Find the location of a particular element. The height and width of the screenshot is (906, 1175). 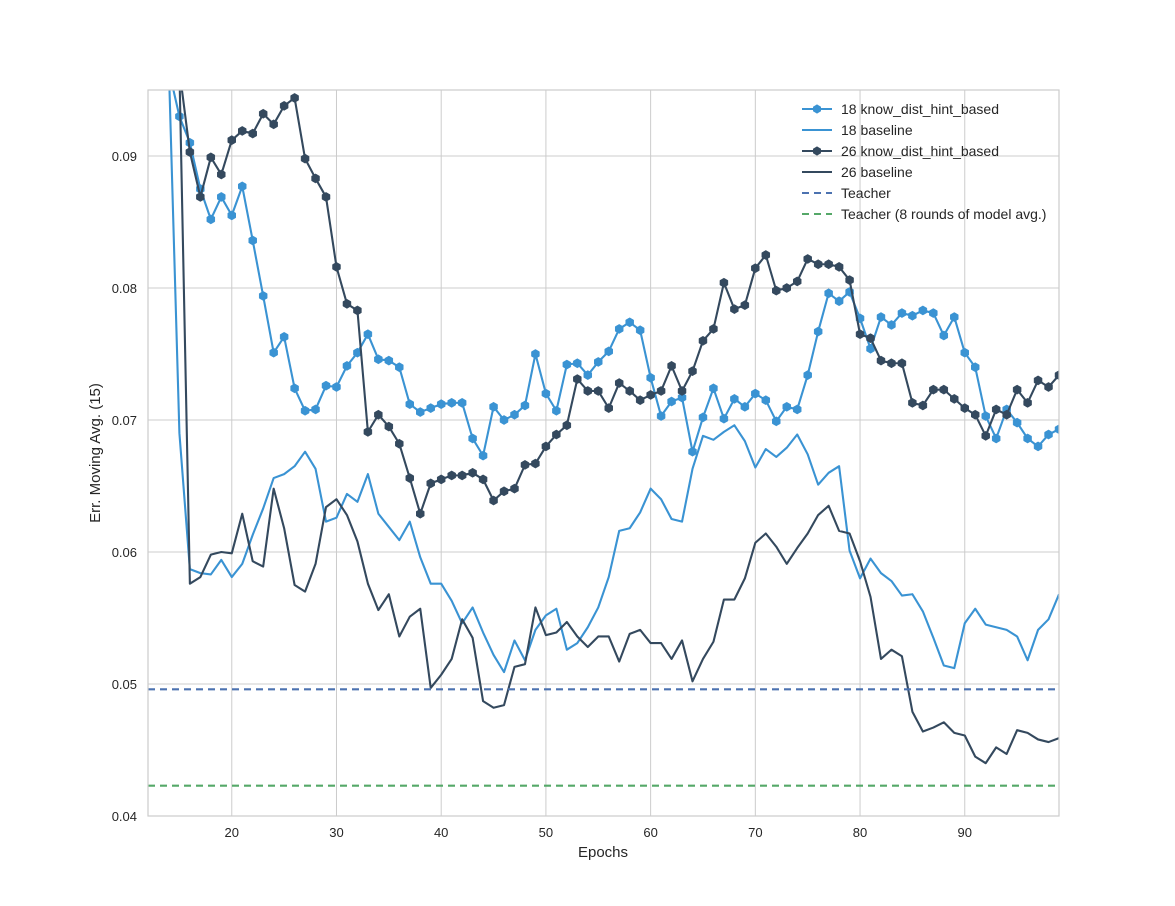

y-tick-label: 0.08 is located at coordinates (124, 288).